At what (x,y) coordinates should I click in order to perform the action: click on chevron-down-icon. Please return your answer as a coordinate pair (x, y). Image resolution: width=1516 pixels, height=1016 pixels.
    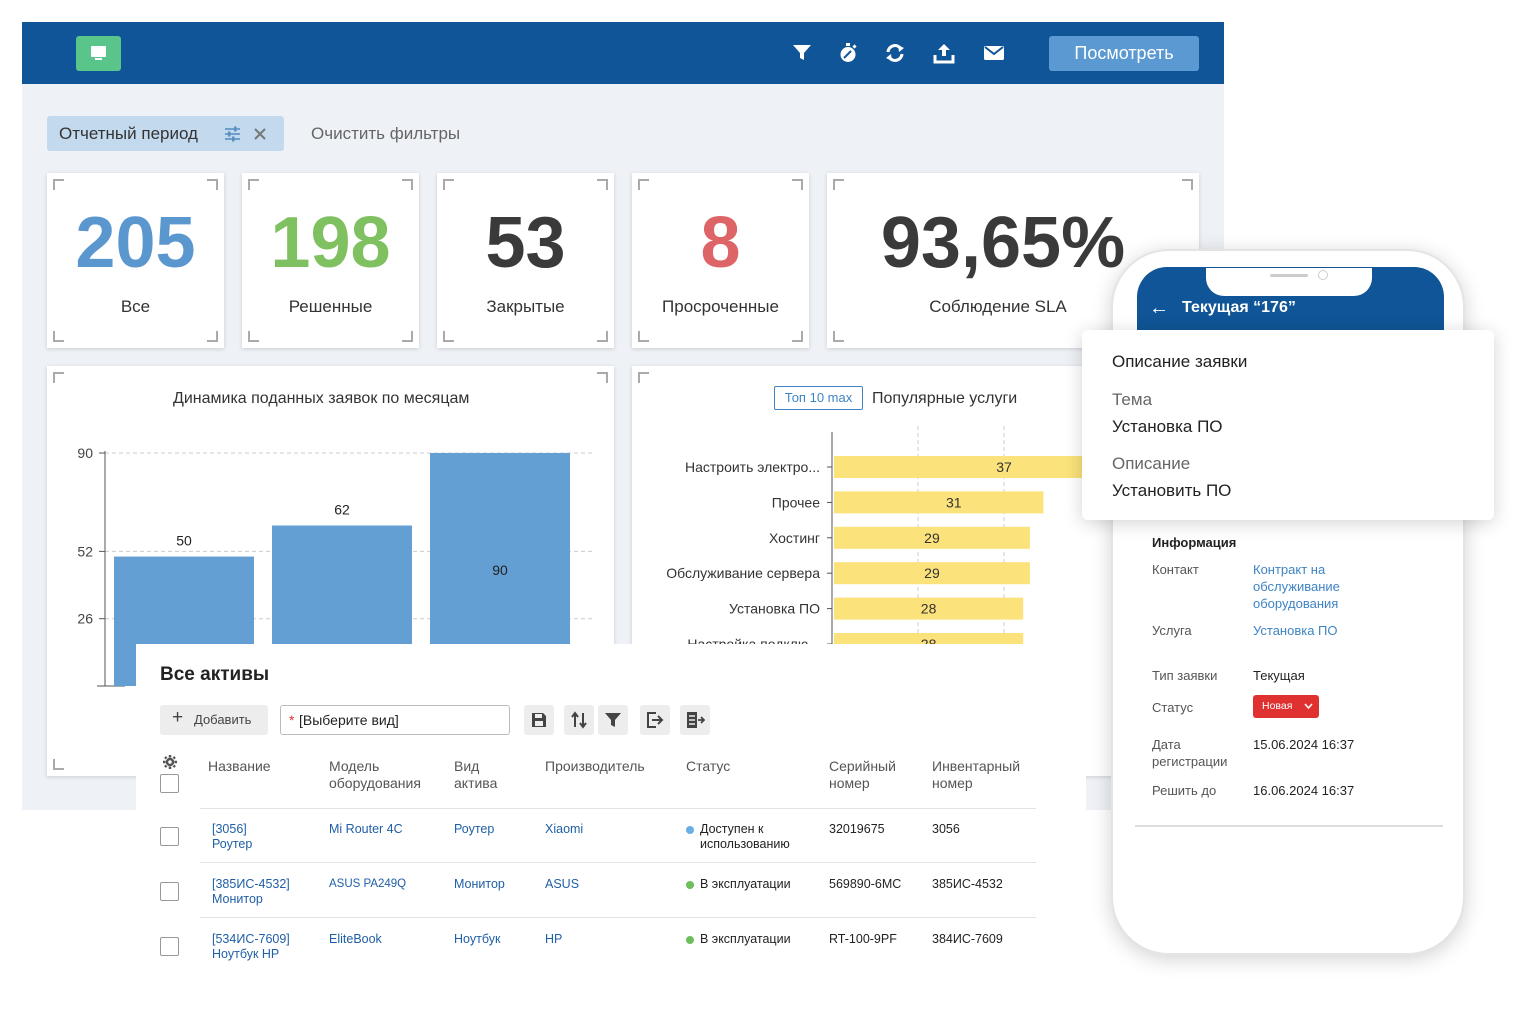
    Looking at the image, I should click on (1308, 706).